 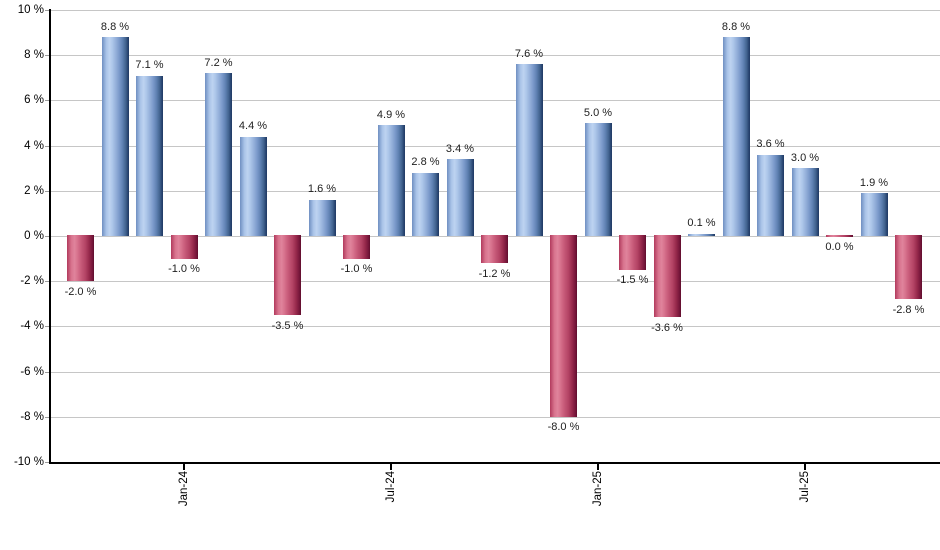 I want to click on bar-value-label: -3.6 %, so click(x=667, y=327).